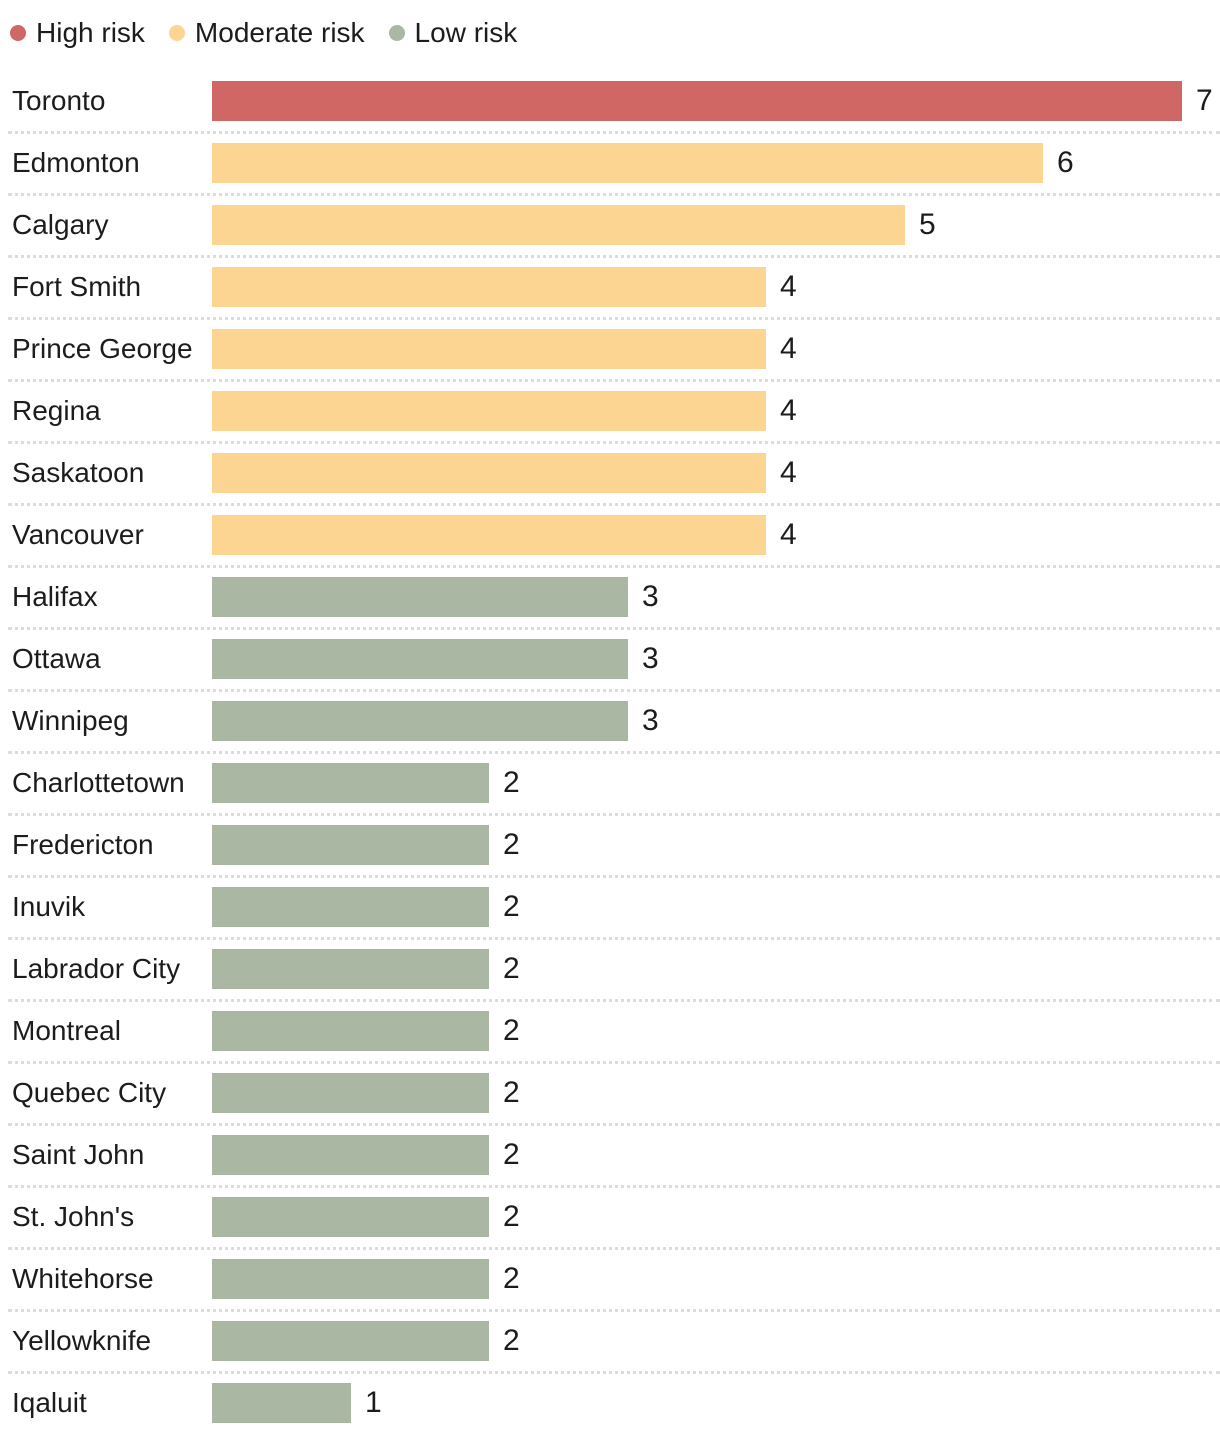 This screenshot has width=1220, height=1434. What do you see at coordinates (55, 596) in the screenshot?
I see `city-label: Halifax` at bounding box center [55, 596].